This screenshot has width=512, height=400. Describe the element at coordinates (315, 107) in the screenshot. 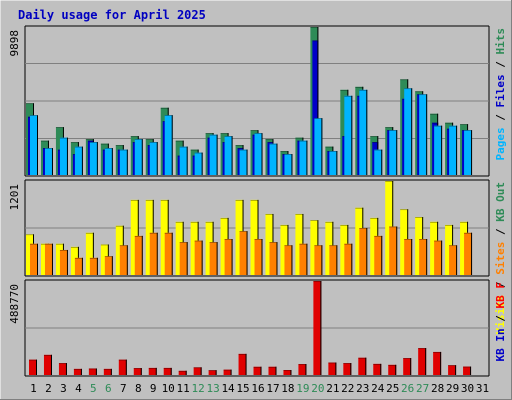

I see `bar-files` at that location.